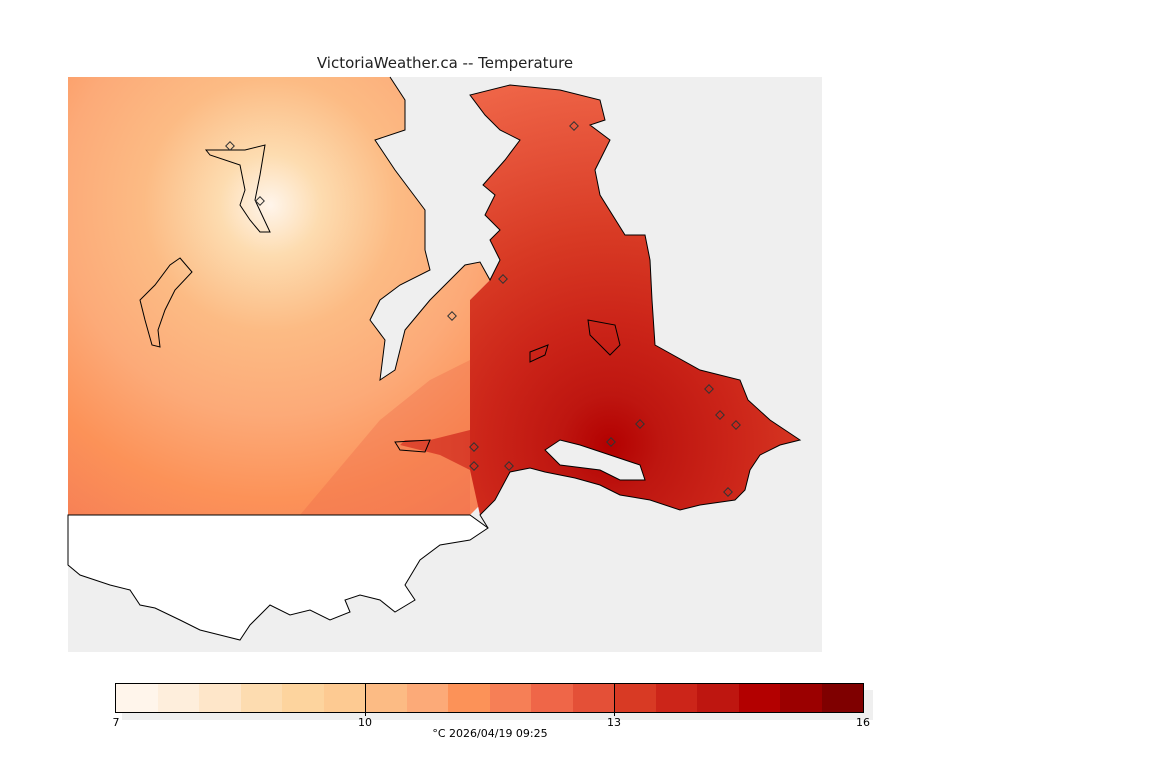  Describe the element at coordinates (595, 460) in the screenshot. I see `harbour` at that location.